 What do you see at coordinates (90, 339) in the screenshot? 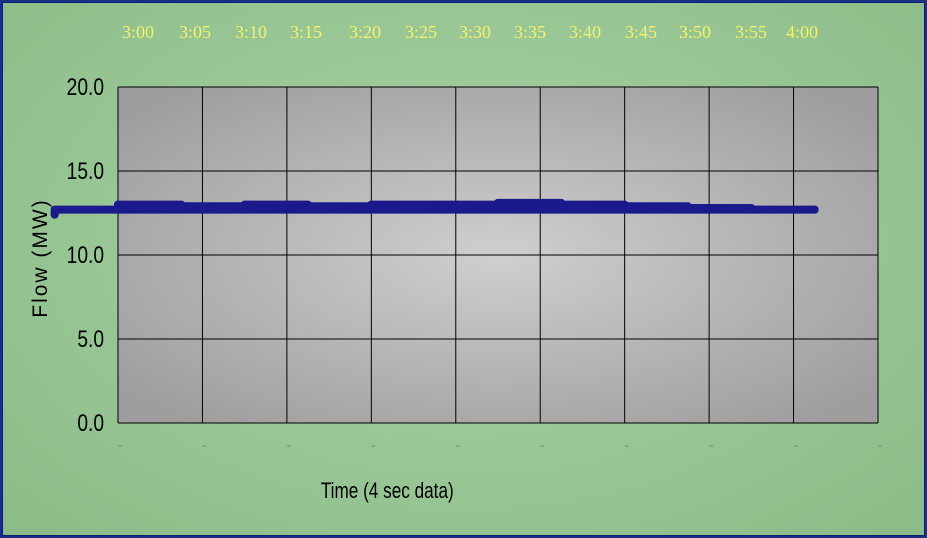
I see `y-tick-label: 5.0` at bounding box center [90, 339].